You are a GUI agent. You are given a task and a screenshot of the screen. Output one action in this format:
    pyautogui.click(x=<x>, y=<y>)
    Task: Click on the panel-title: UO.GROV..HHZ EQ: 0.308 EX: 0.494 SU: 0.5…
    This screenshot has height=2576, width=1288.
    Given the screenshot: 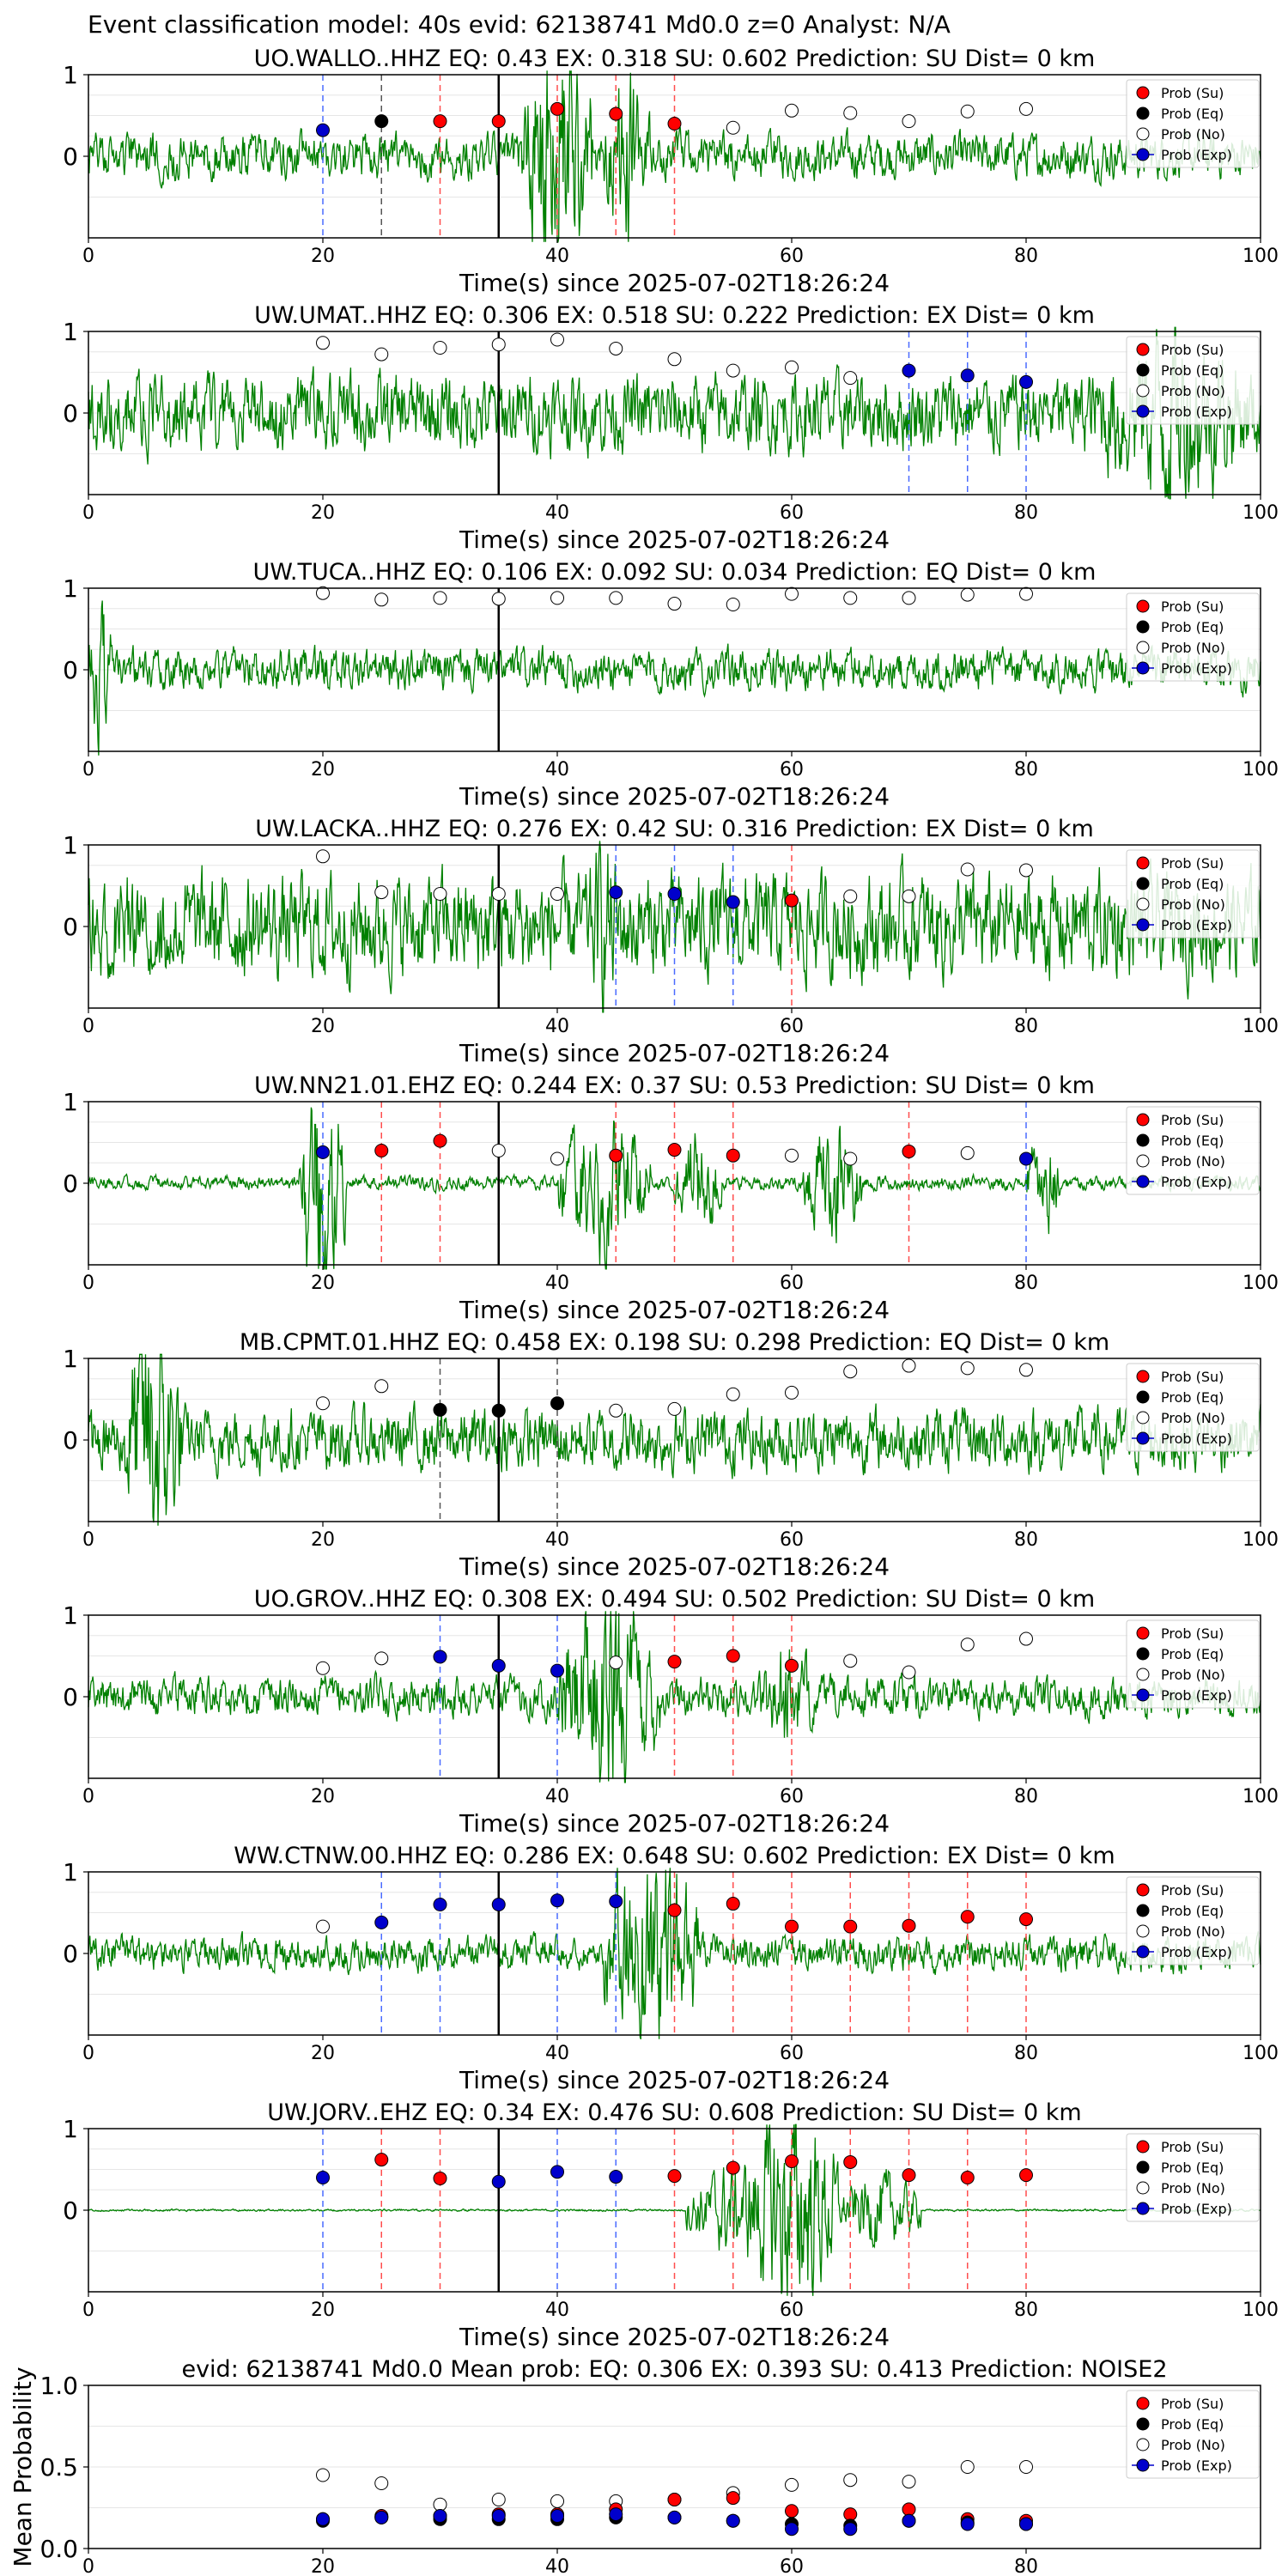 What is the action you would take?
    pyautogui.click(x=674, y=1599)
    